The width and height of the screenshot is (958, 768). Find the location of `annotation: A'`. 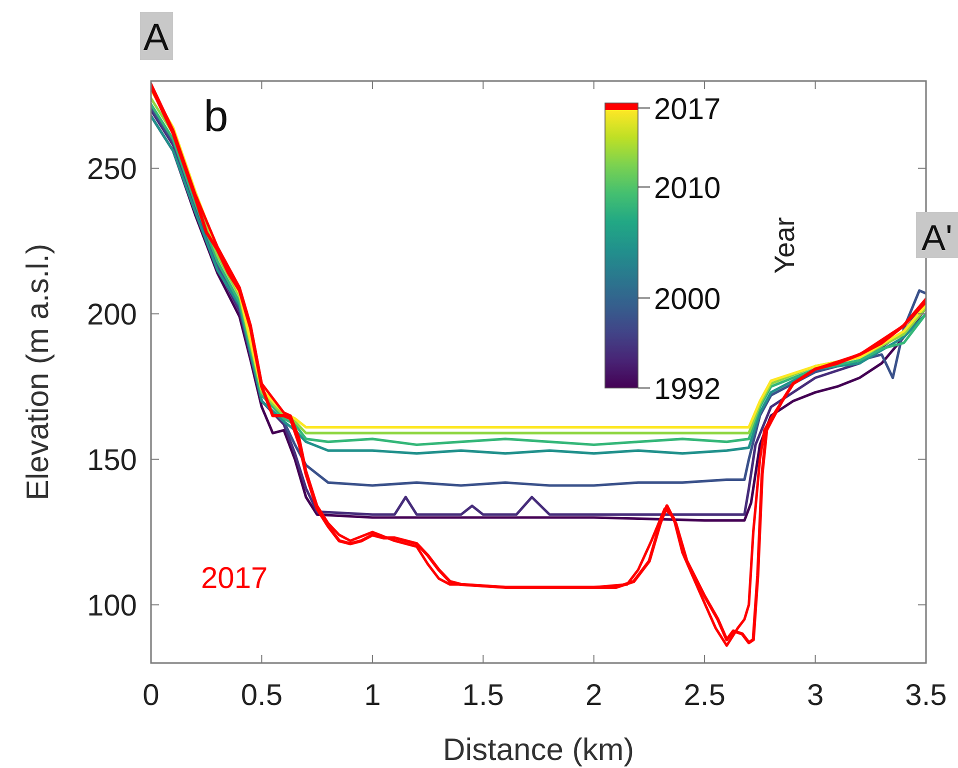

annotation: A' is located at coordinates (937, 237).